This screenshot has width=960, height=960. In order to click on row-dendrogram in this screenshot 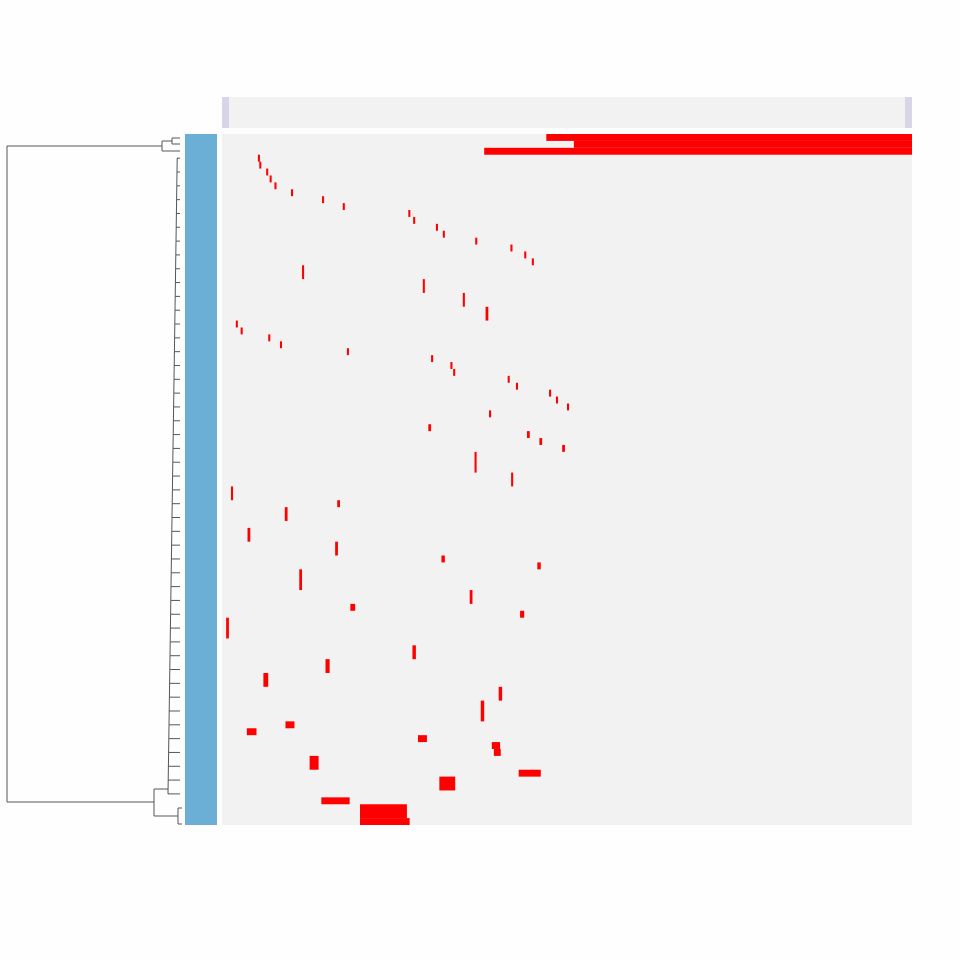, I will do `click(94, 481)`.